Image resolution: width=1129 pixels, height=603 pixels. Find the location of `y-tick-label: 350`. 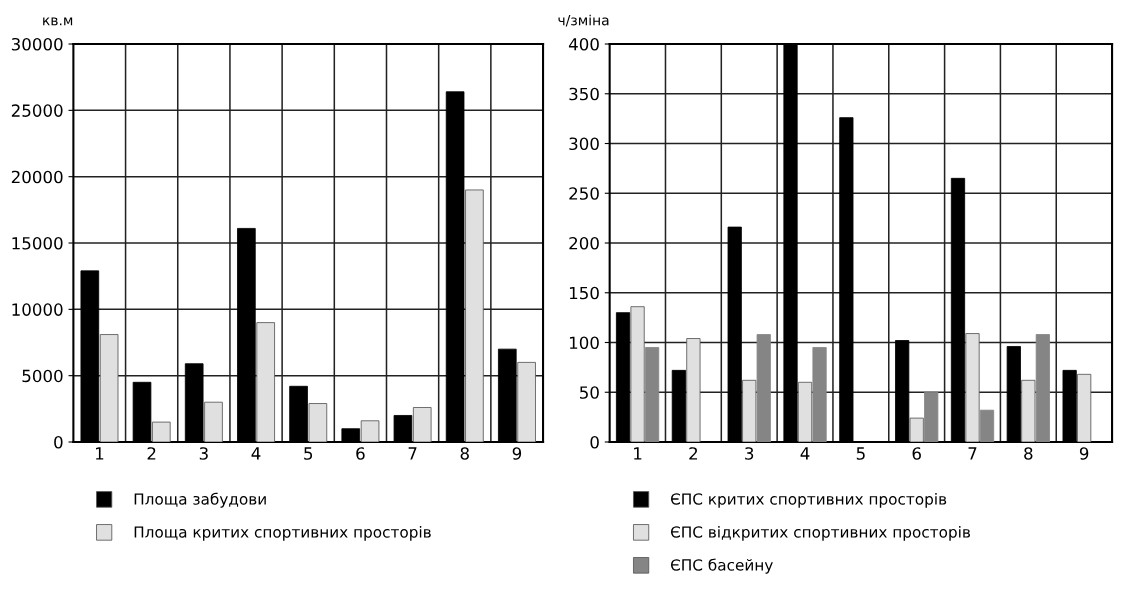

y-tick-label: 350 is located at coordinates (584, 94).